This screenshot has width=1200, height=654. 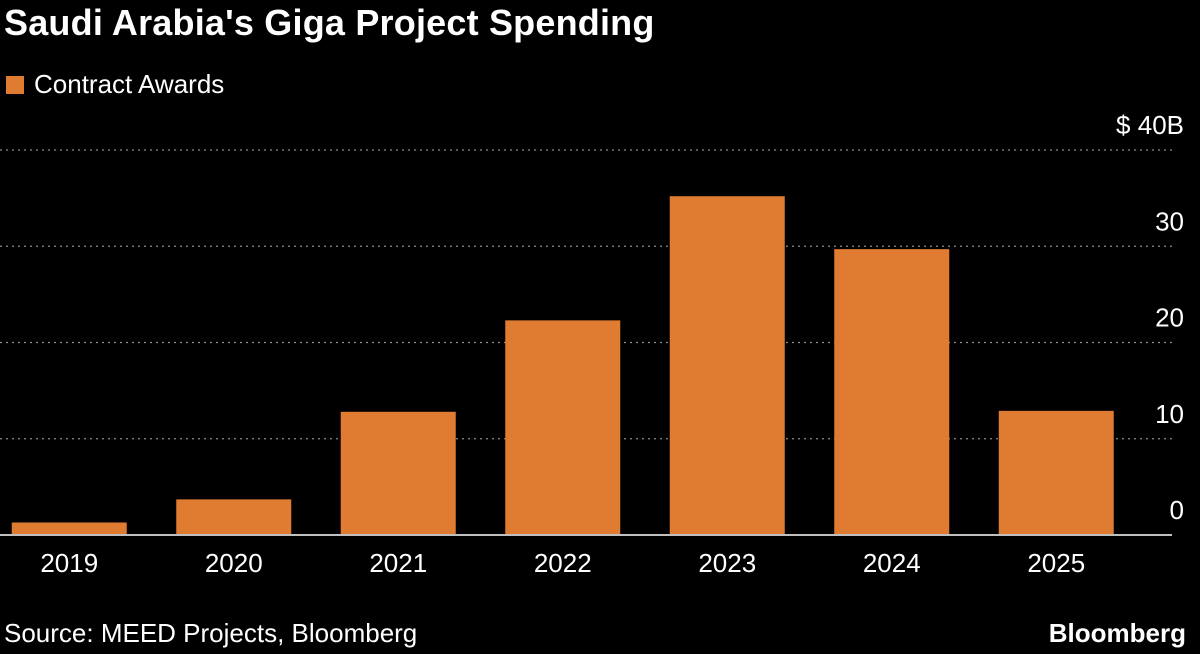 What do you see at coordinates (1177, 510) in the screenshot?
I see `y-tick-label-0: 0` at bounding box center [1177, 510].